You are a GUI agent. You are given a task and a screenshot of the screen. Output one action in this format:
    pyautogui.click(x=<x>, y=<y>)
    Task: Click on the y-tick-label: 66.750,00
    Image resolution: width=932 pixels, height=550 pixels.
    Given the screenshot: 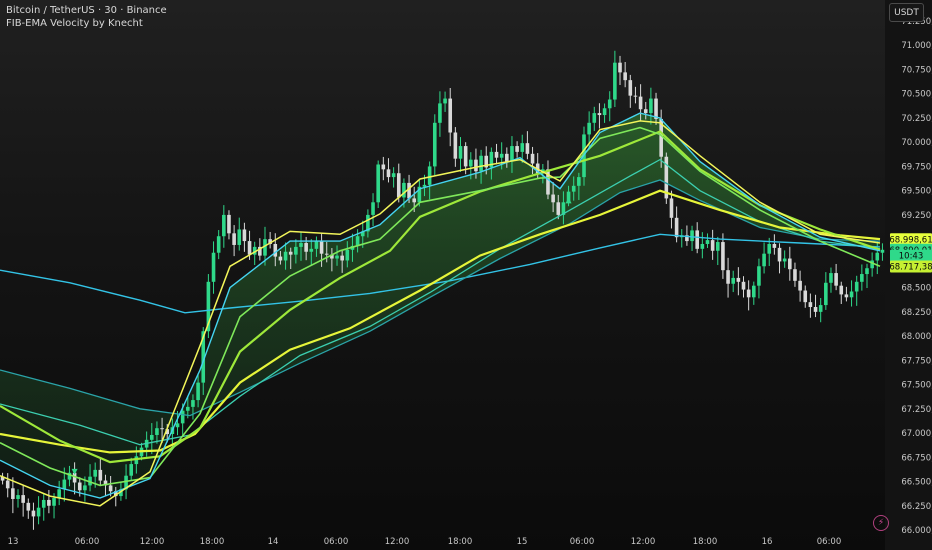 What is the action you would take?
    pyautogui.click(x=916, y=458)
    